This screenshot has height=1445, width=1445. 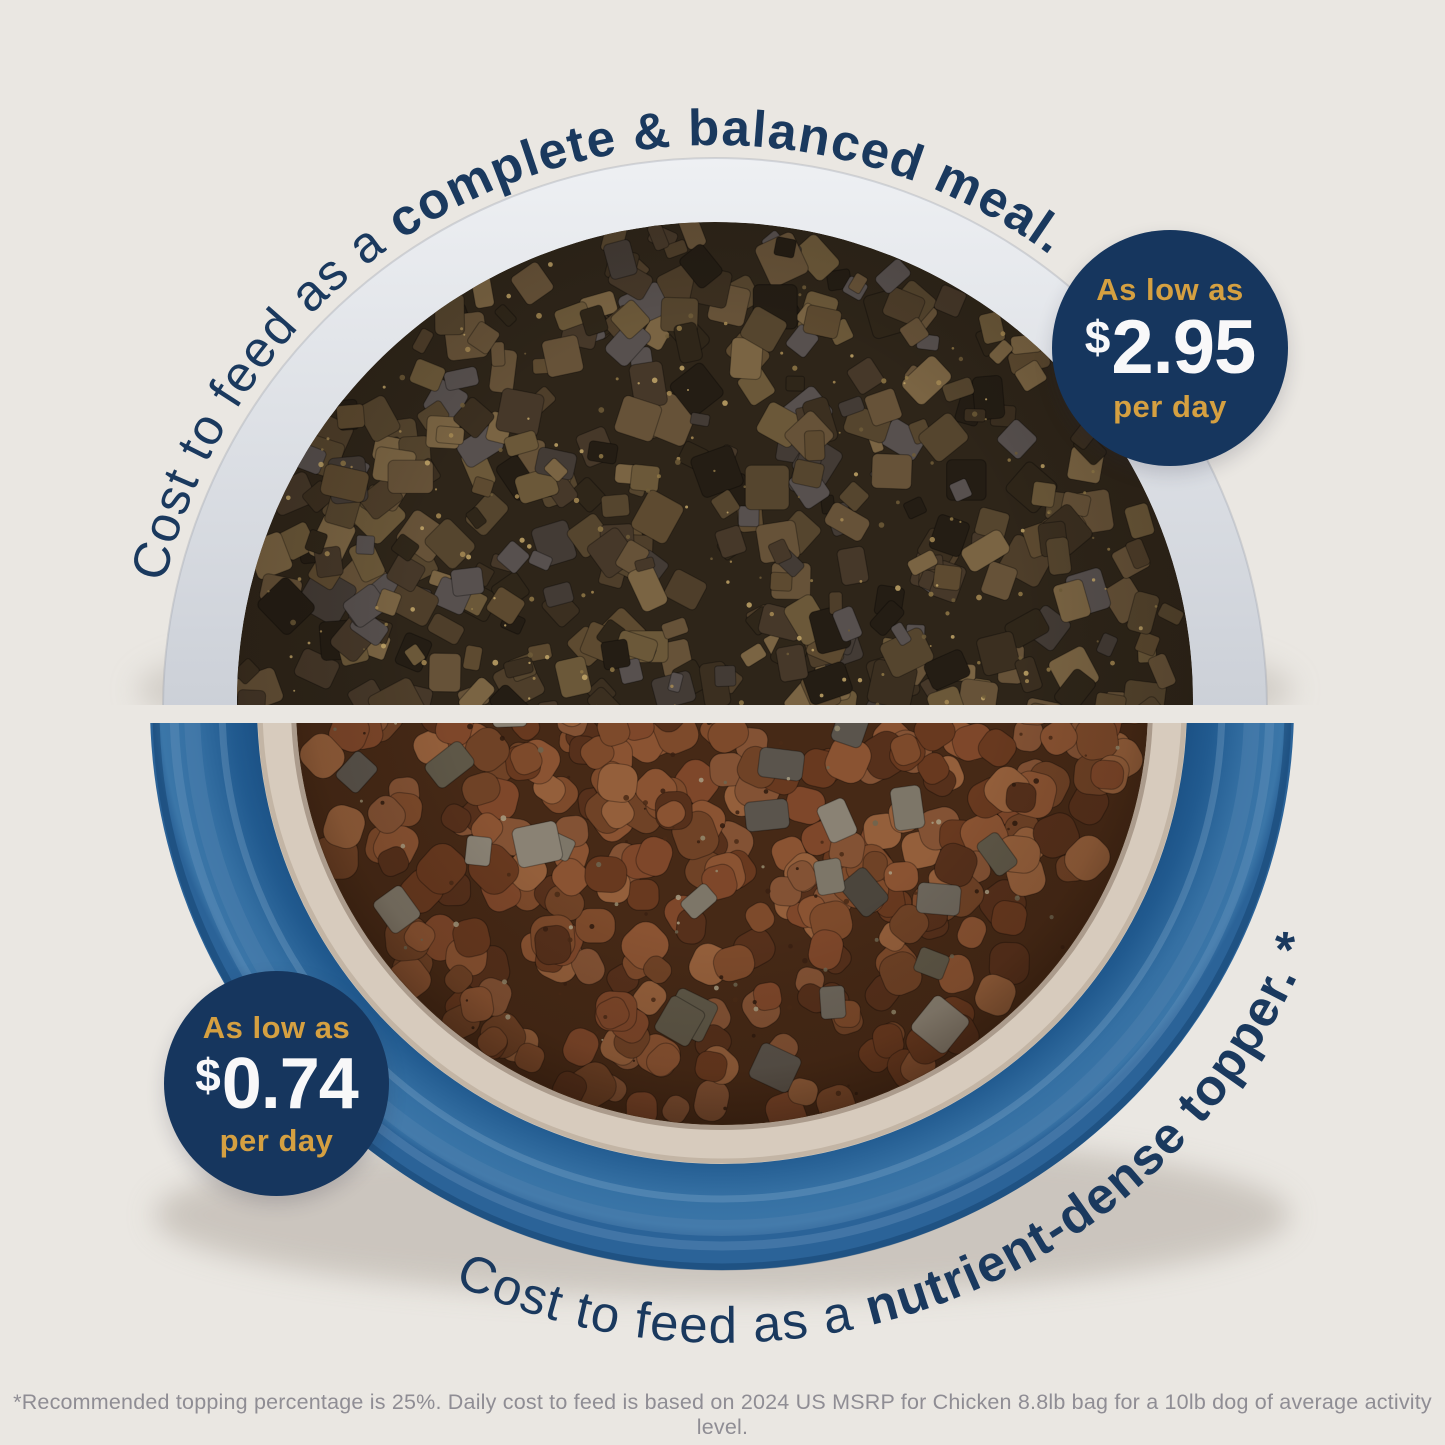 I want to click on badge-price: $0.74, so click(x=277, y=1083).